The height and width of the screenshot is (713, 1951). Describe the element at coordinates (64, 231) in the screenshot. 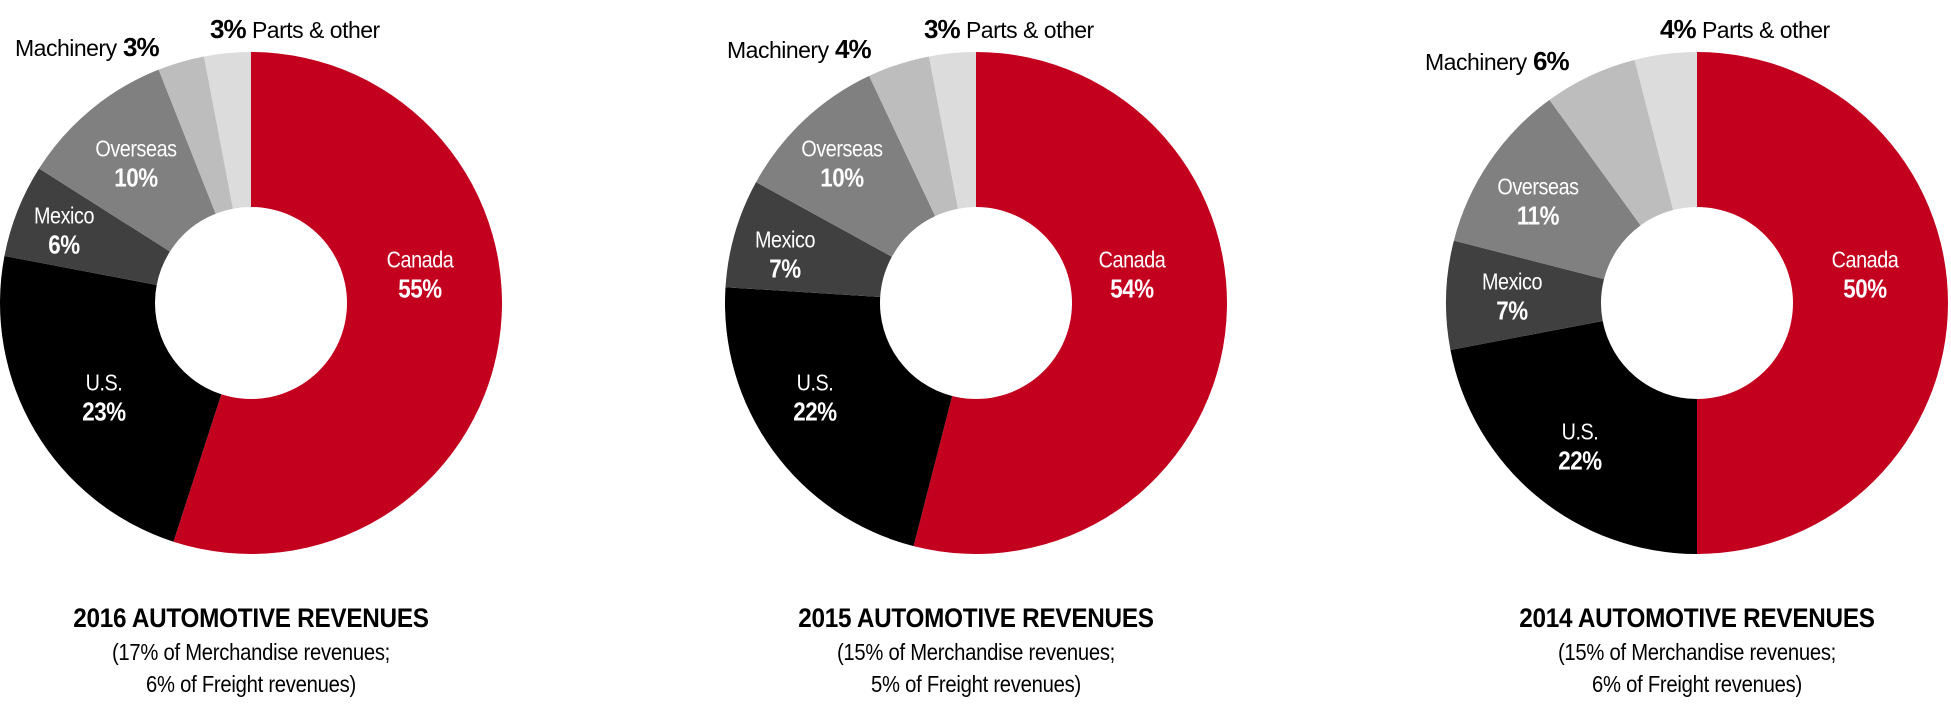

I see `label-mexico: Mexico 6%` at that location.